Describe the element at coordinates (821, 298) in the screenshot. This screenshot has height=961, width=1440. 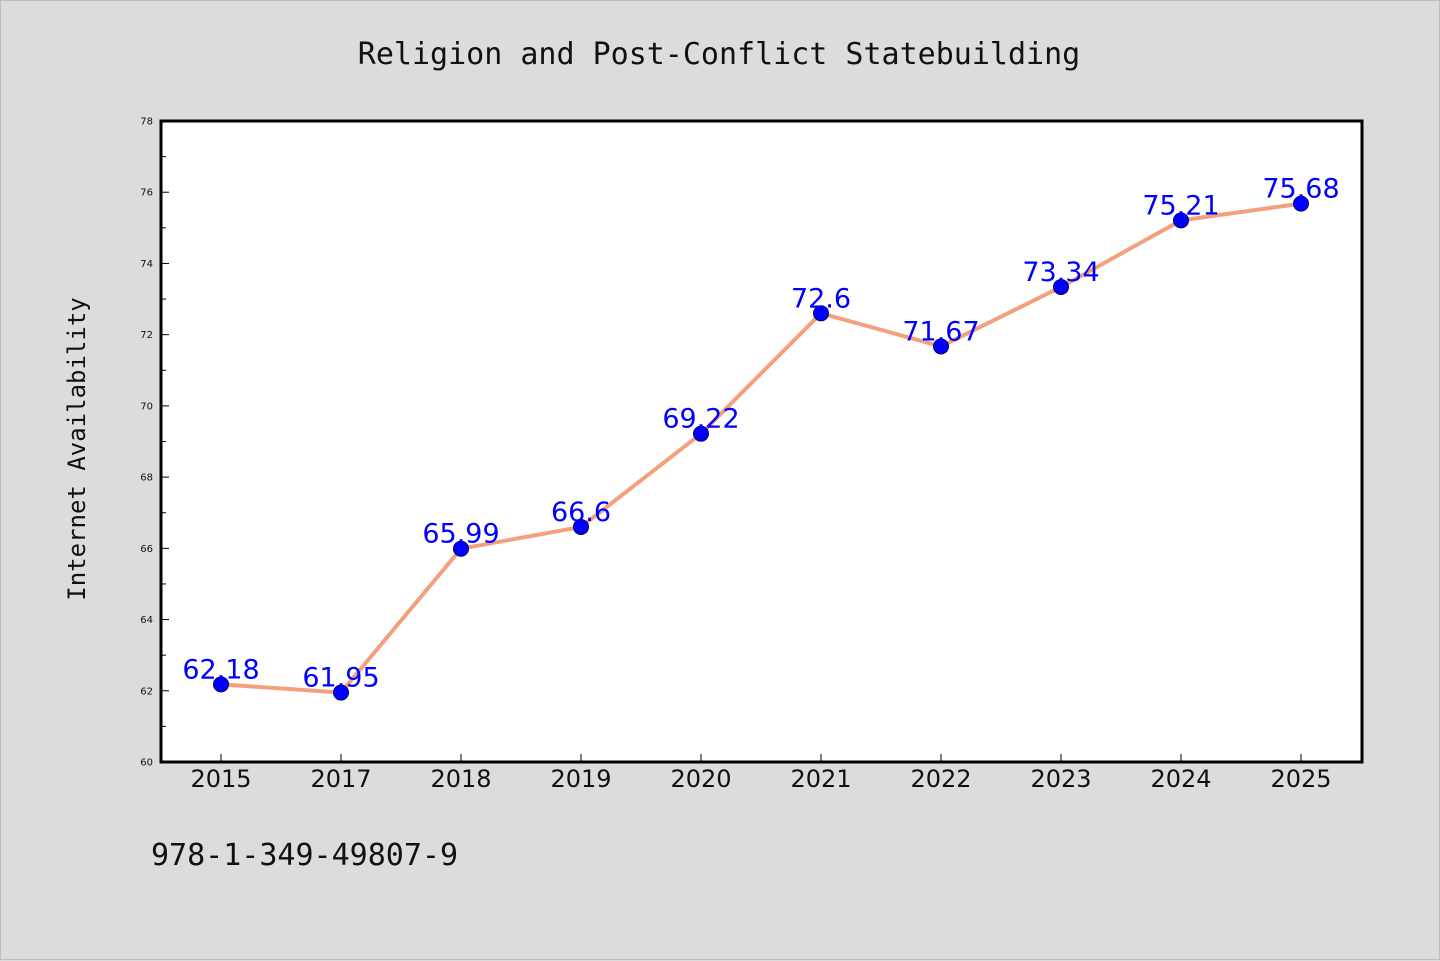
I see `data-label: 72.6` at that location.